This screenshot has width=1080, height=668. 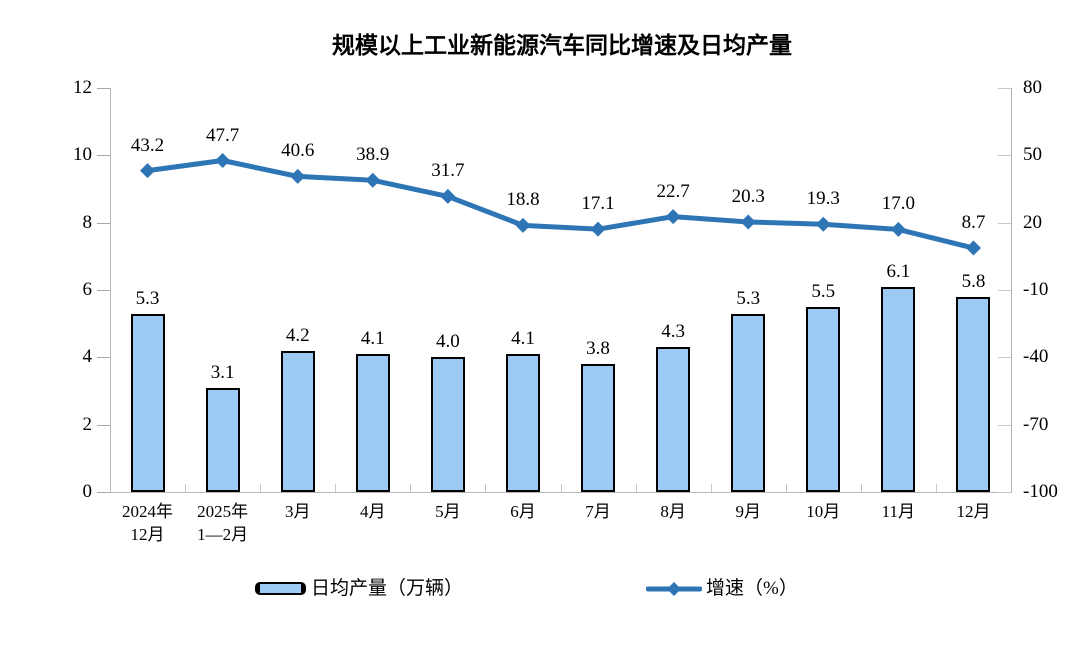 I want to click on x-axis-category-label: 9月, so click(x=748, y=511).